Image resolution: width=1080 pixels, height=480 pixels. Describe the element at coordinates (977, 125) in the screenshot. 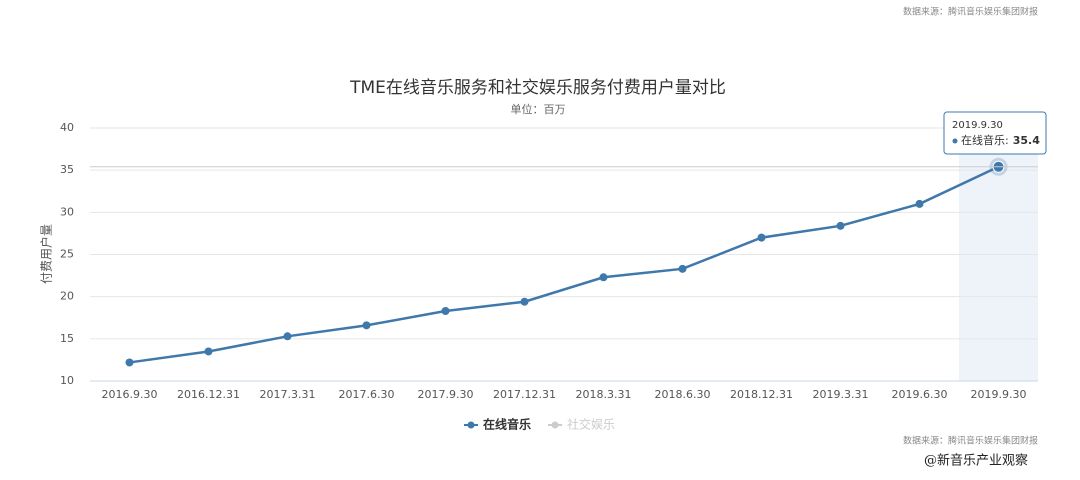

I see `tooltip-header: 2019.9.30` at that location.